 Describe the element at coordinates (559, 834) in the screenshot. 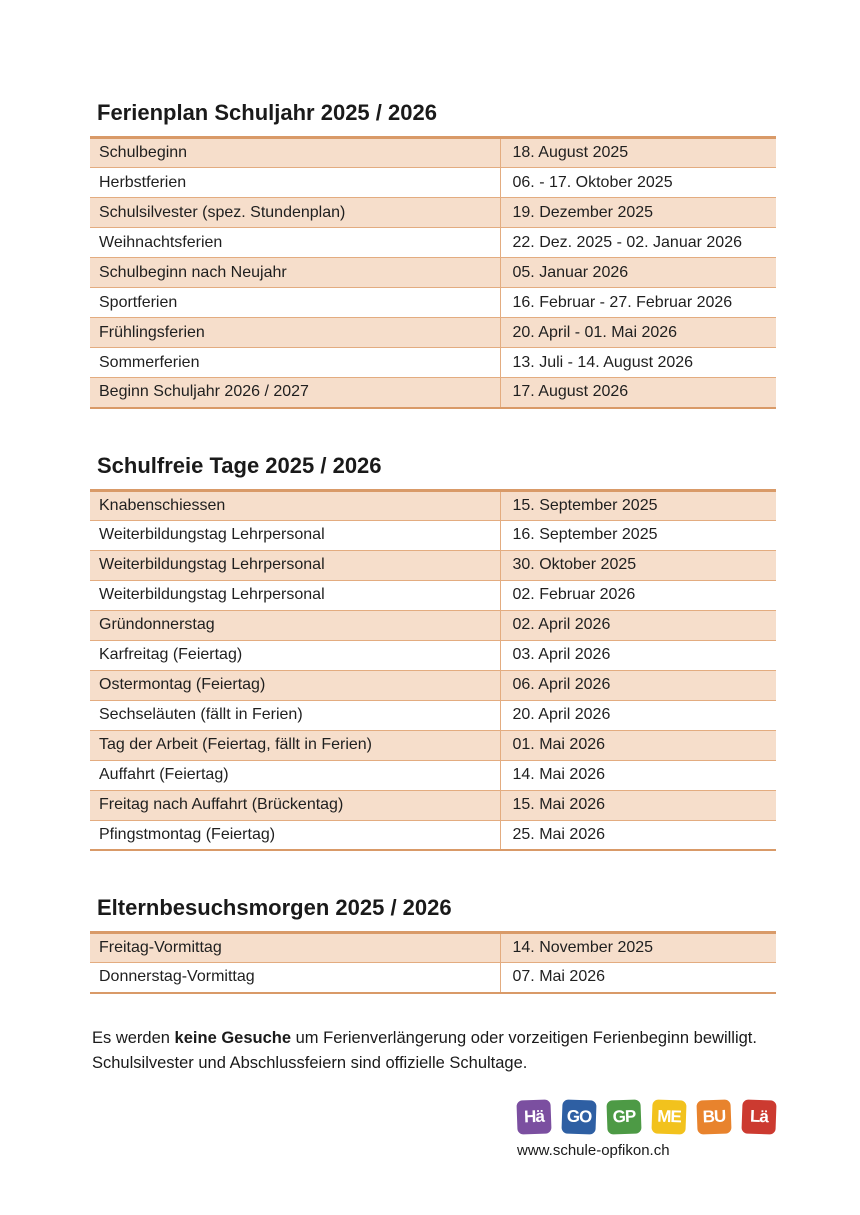

I see `event-date: 25. Mai 2026` at that location.